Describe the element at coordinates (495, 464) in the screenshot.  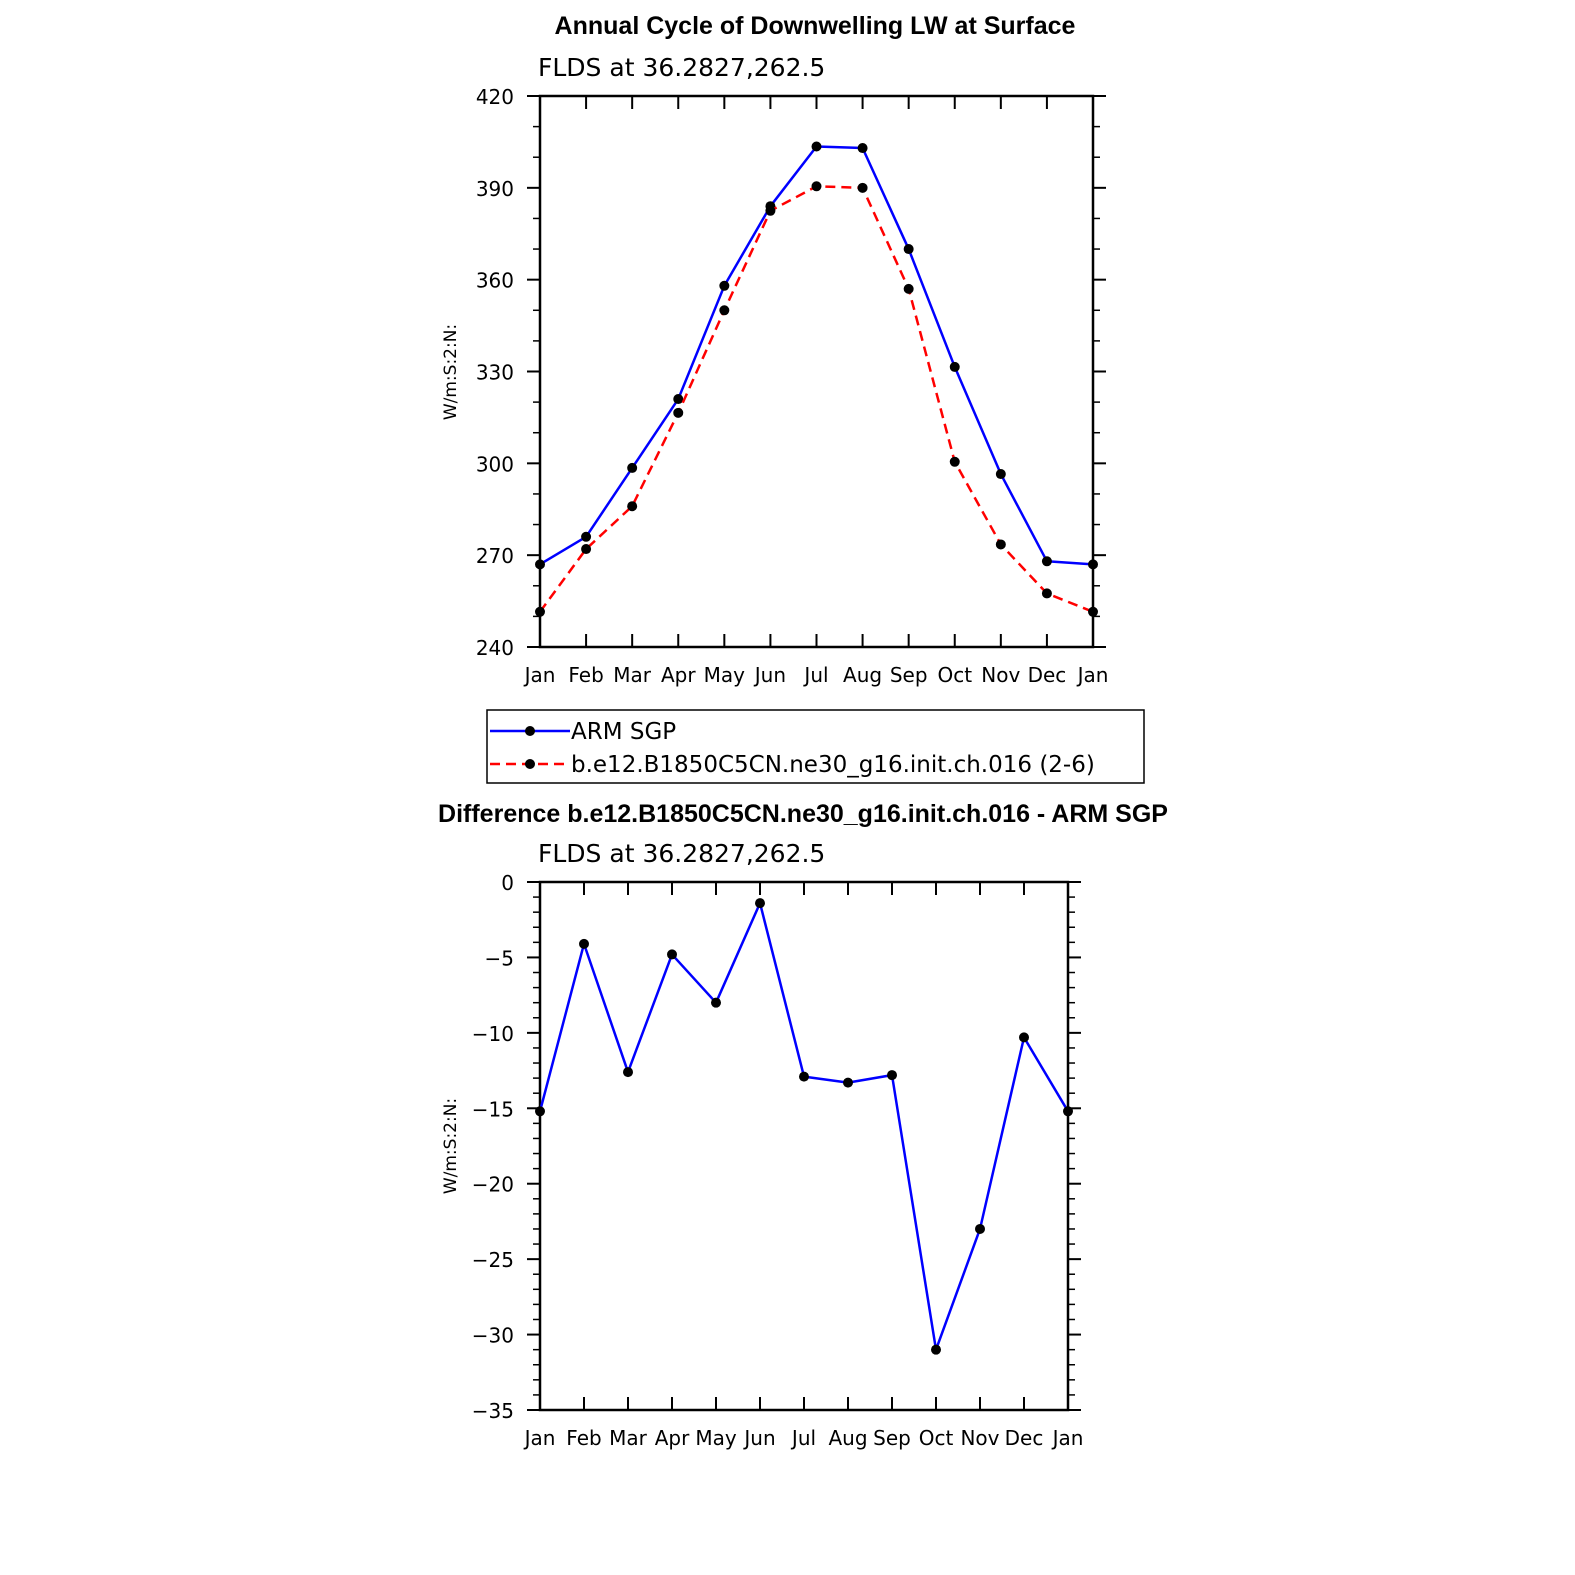
I see `y-tick-label: 300` at that location.